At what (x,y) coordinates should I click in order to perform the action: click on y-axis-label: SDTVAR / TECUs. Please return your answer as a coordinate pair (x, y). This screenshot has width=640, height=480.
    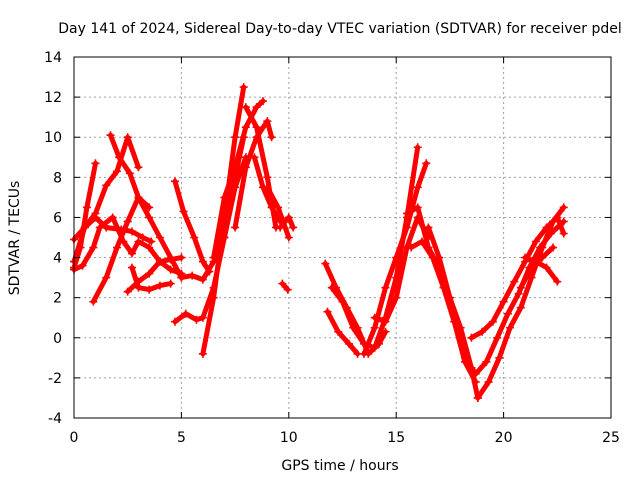
    Looking at the image, I should click on (15, 238).